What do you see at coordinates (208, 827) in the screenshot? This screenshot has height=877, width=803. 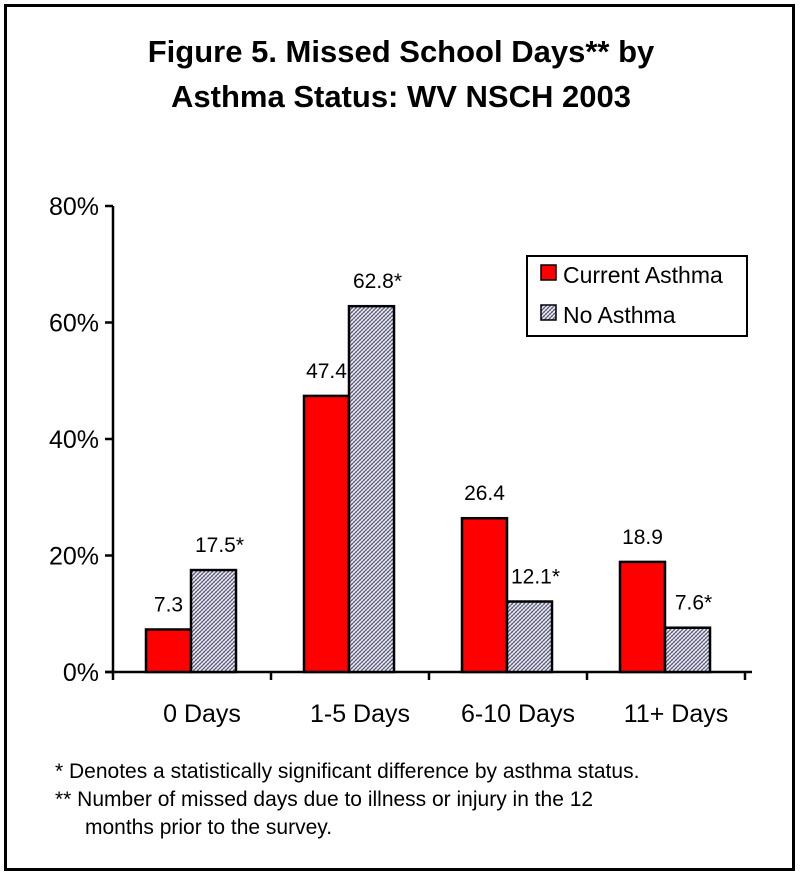 I see `footnote-missed-days-cont: months prior to the survey.` at bounding box center [208, 827].